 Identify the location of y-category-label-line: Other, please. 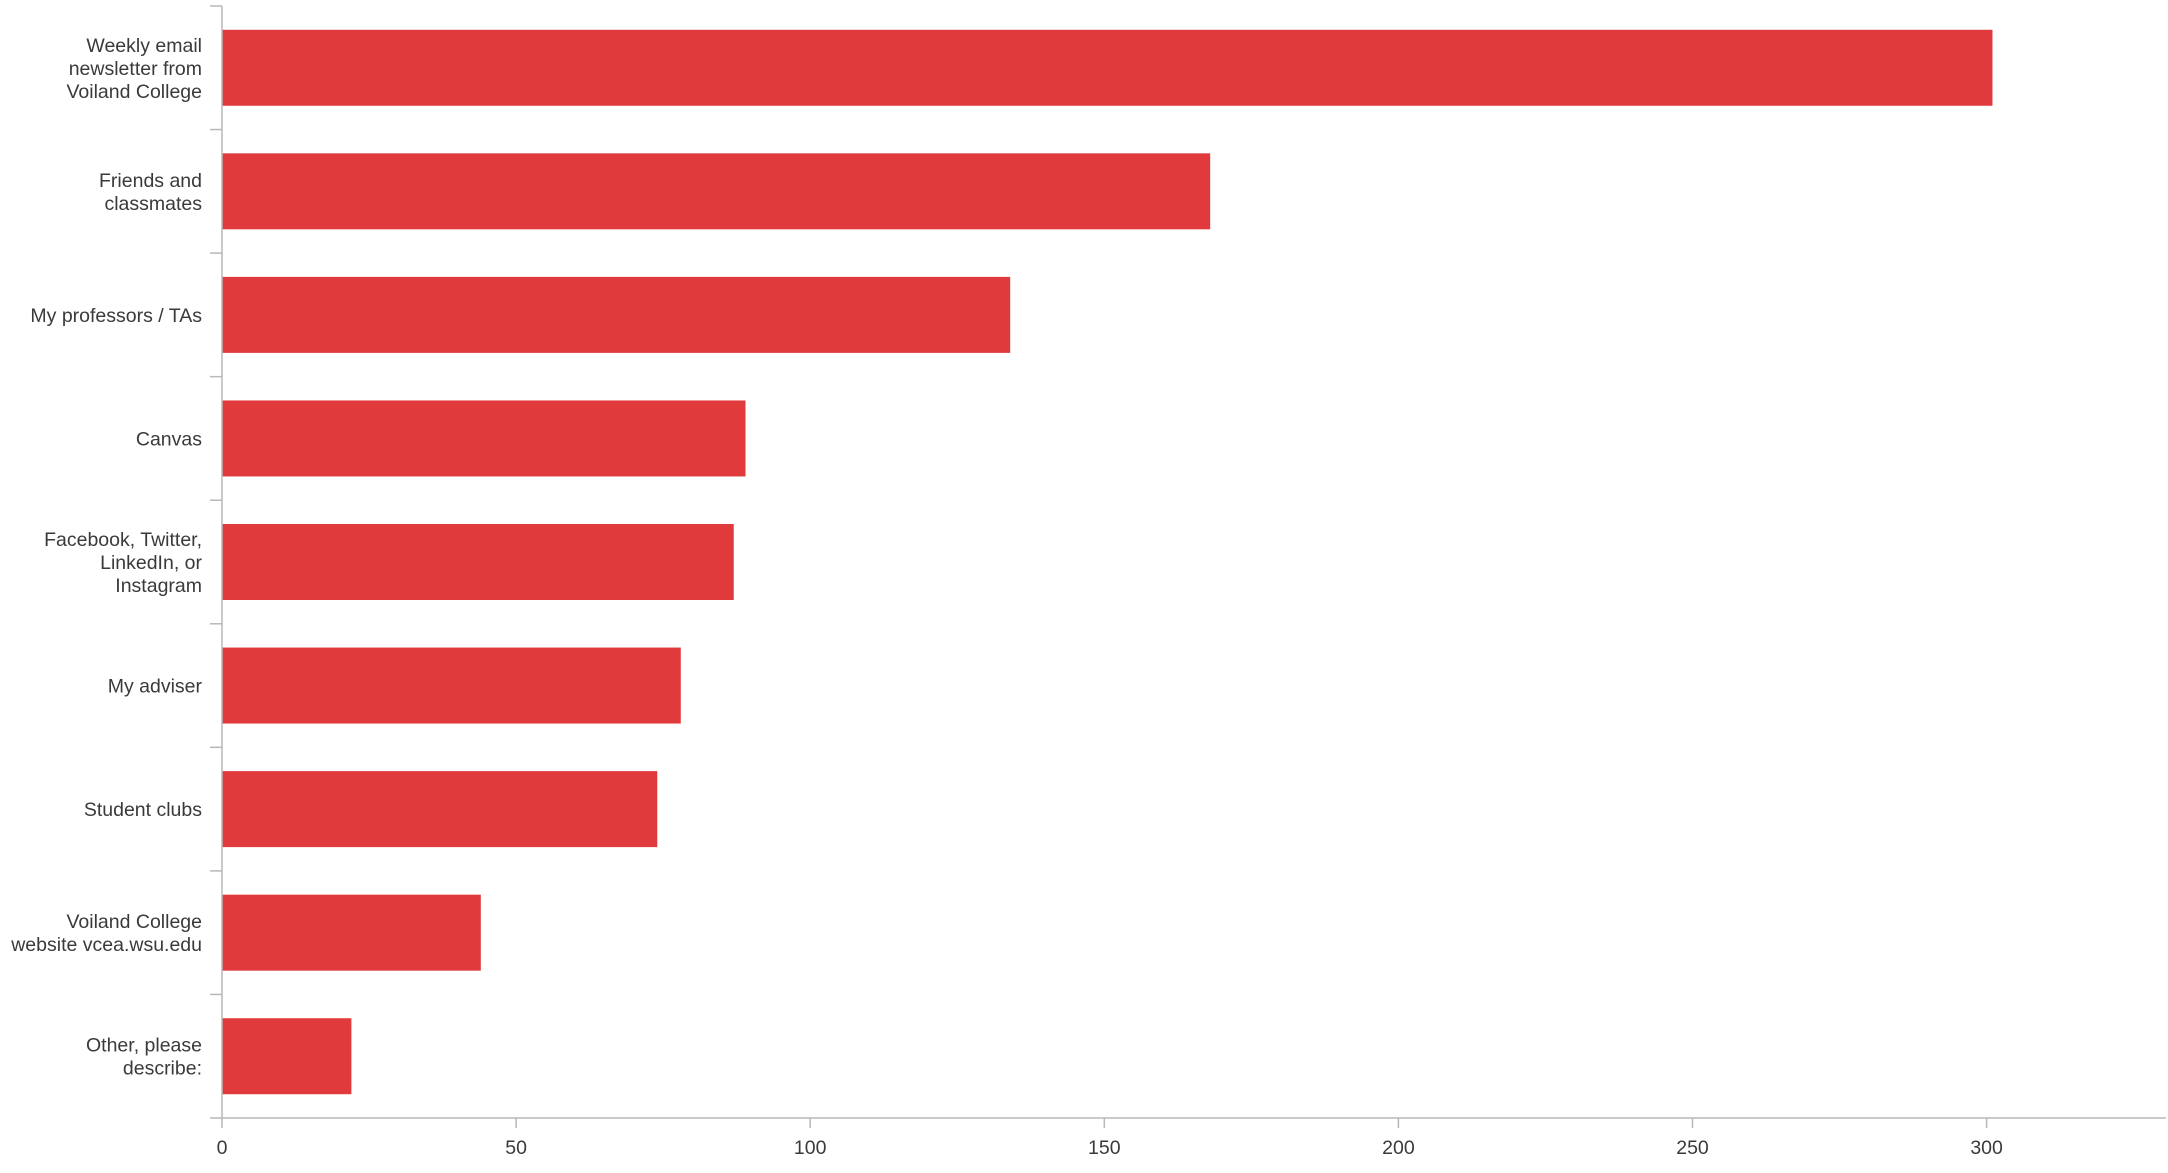
(144, 1046).